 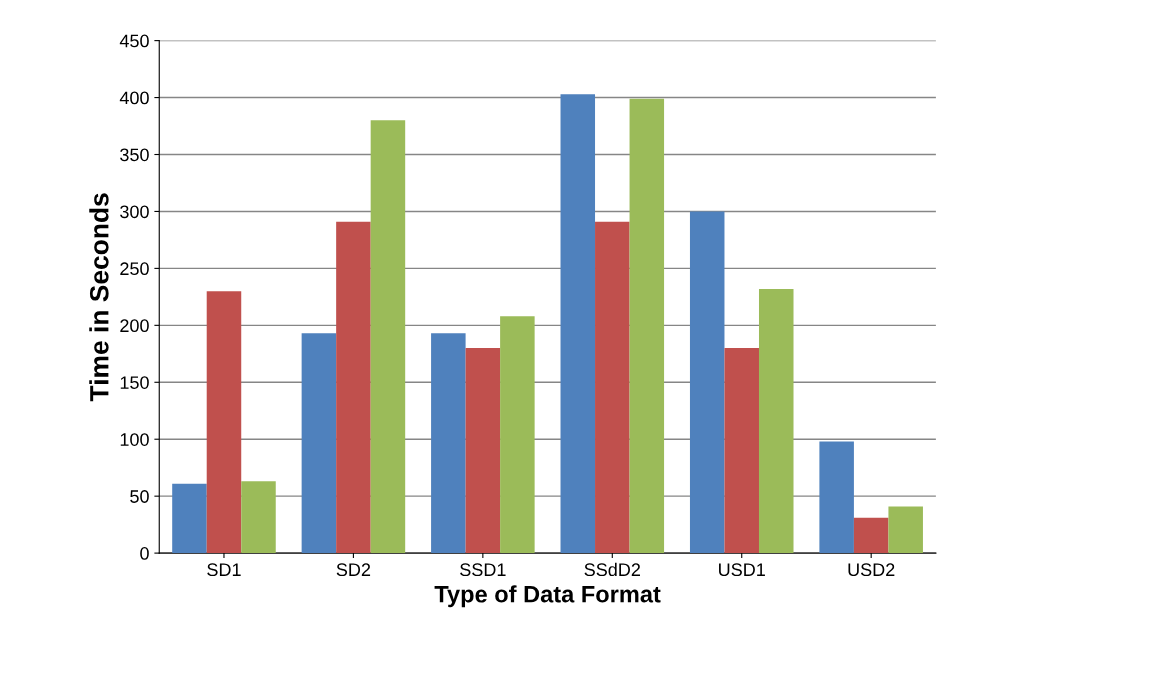 What do you see at coordinates (134, 439) in the screenshot?
I see `y-tick-label: 100` at bounding box center [134, 439].